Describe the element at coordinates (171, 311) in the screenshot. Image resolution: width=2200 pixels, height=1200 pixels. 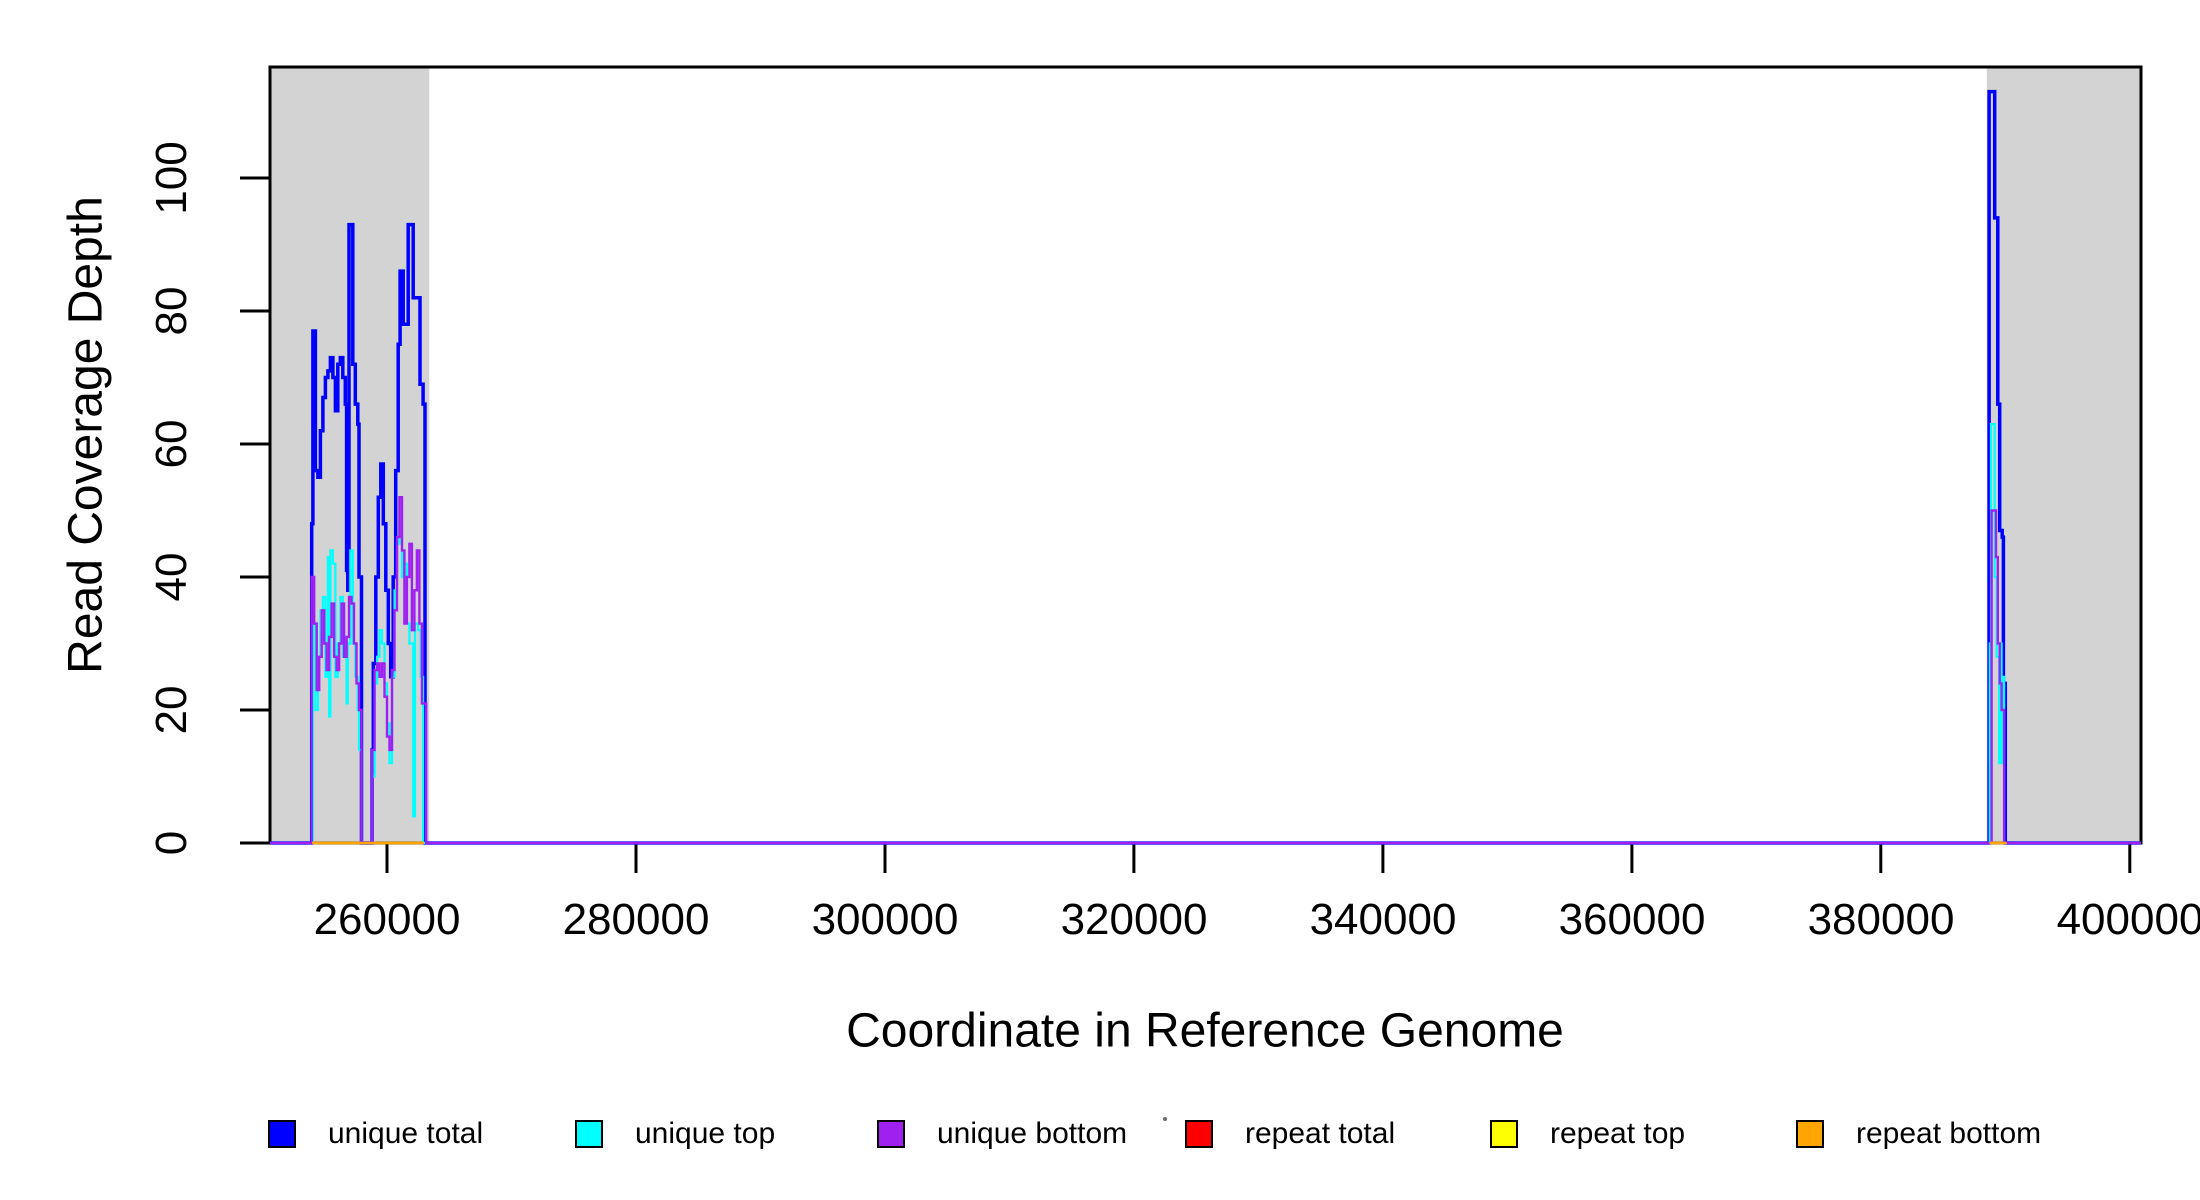
I see `y-tick-label: 80` at that location.